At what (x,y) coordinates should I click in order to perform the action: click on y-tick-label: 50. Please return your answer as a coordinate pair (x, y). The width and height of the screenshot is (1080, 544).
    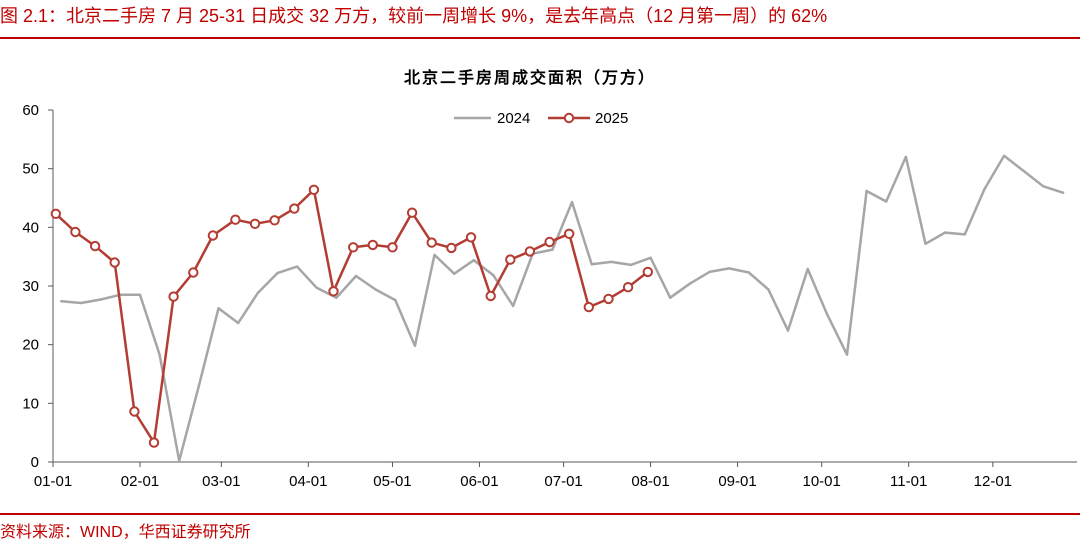
    Looking at the image, I should click on (30, 169).